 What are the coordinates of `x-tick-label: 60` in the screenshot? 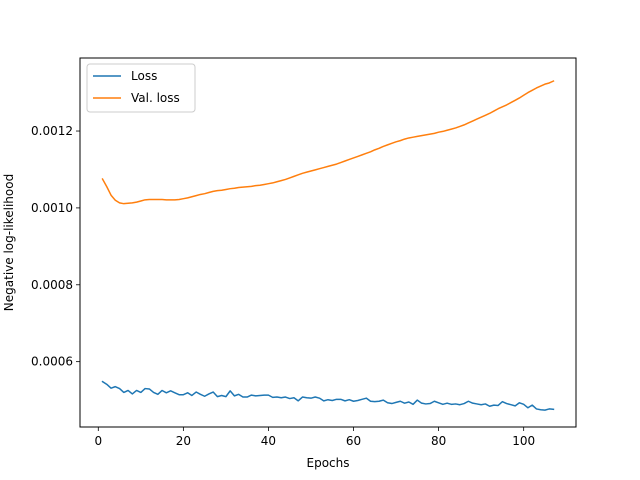 It's located at (353, 441).